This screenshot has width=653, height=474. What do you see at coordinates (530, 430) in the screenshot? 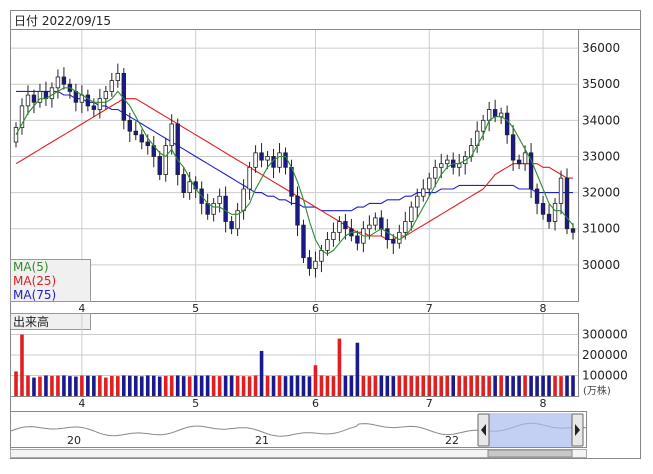
I see `navigator-selected-range` at bounding box center [530, 430].